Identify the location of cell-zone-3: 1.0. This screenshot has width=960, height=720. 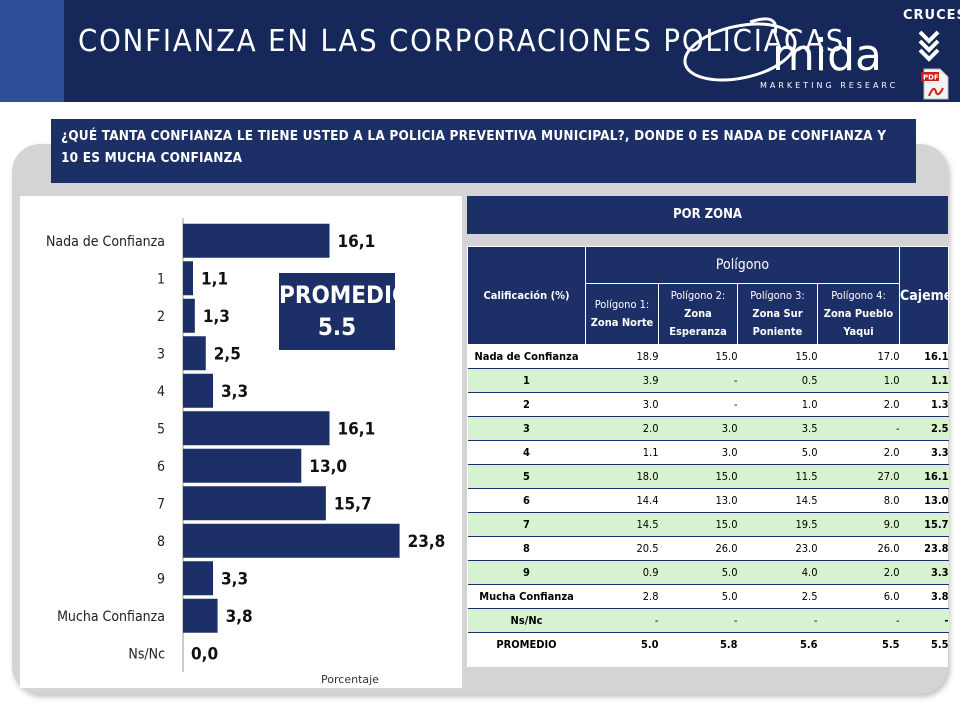
(777, 404).